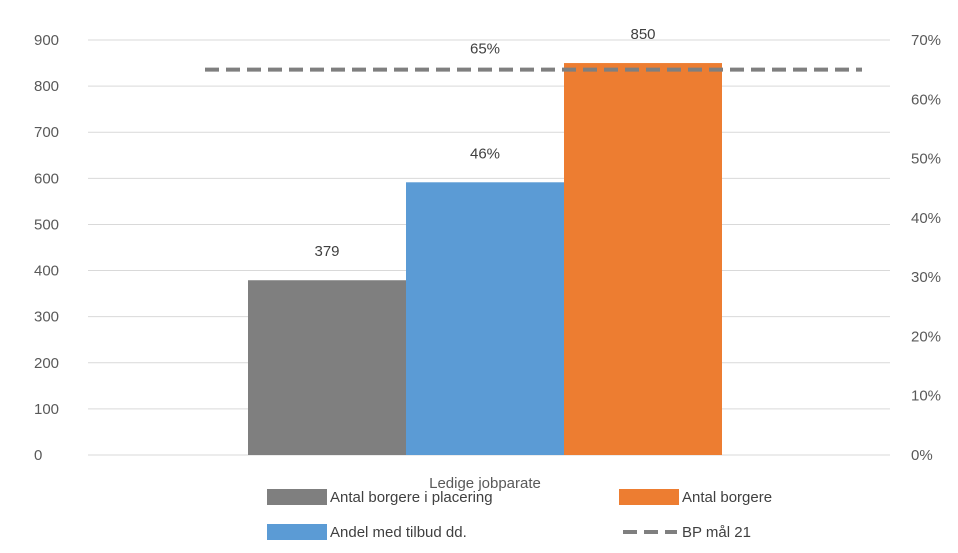 This screenshot has height=553, width=958. I want to click on legend-label: Andel med tilbud dd., so click(398, 532).